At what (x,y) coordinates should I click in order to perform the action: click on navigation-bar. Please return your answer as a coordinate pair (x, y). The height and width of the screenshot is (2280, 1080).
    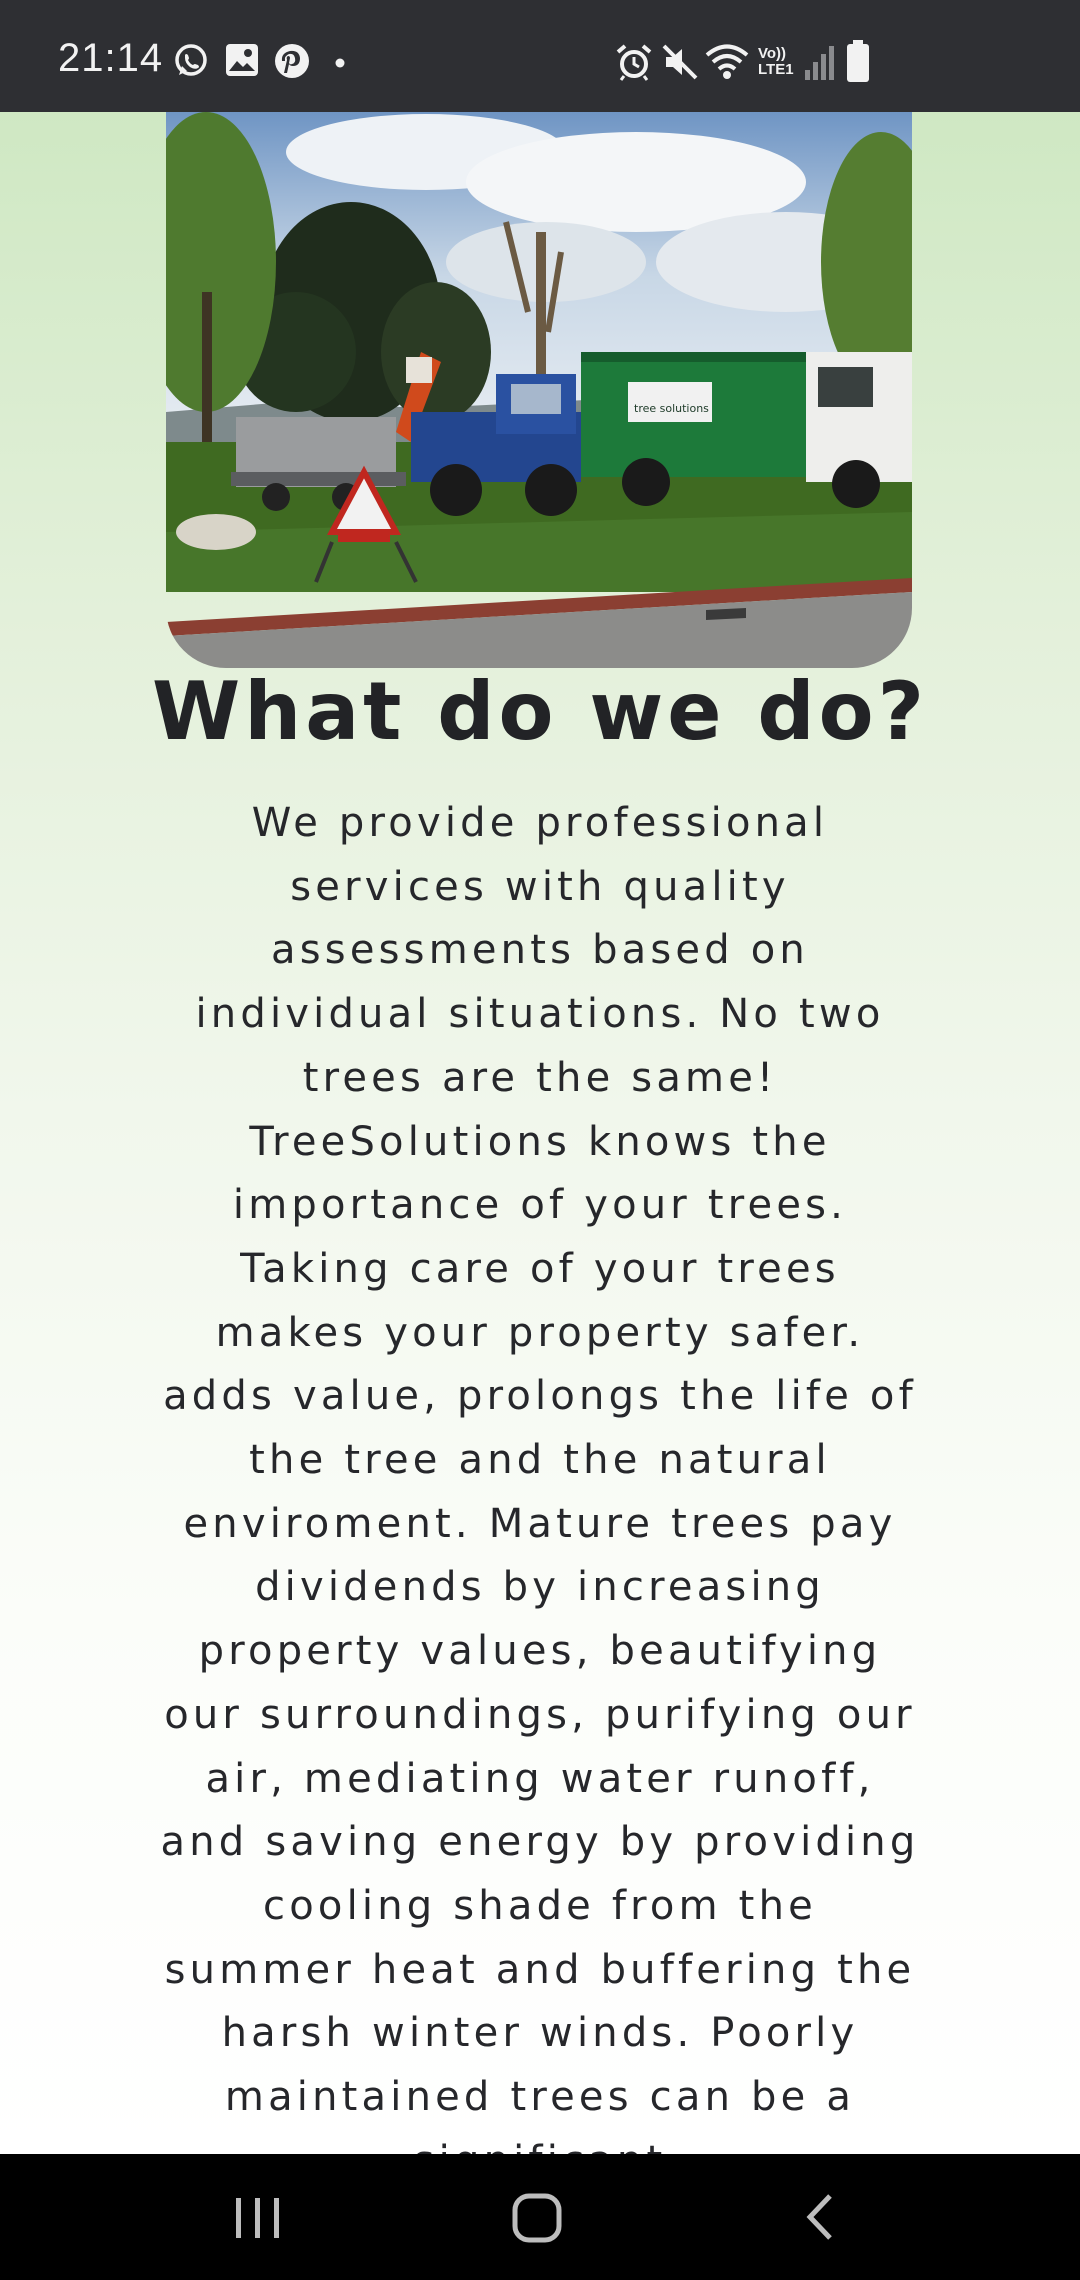
    Looking at the image, I should click on (540, 2217).